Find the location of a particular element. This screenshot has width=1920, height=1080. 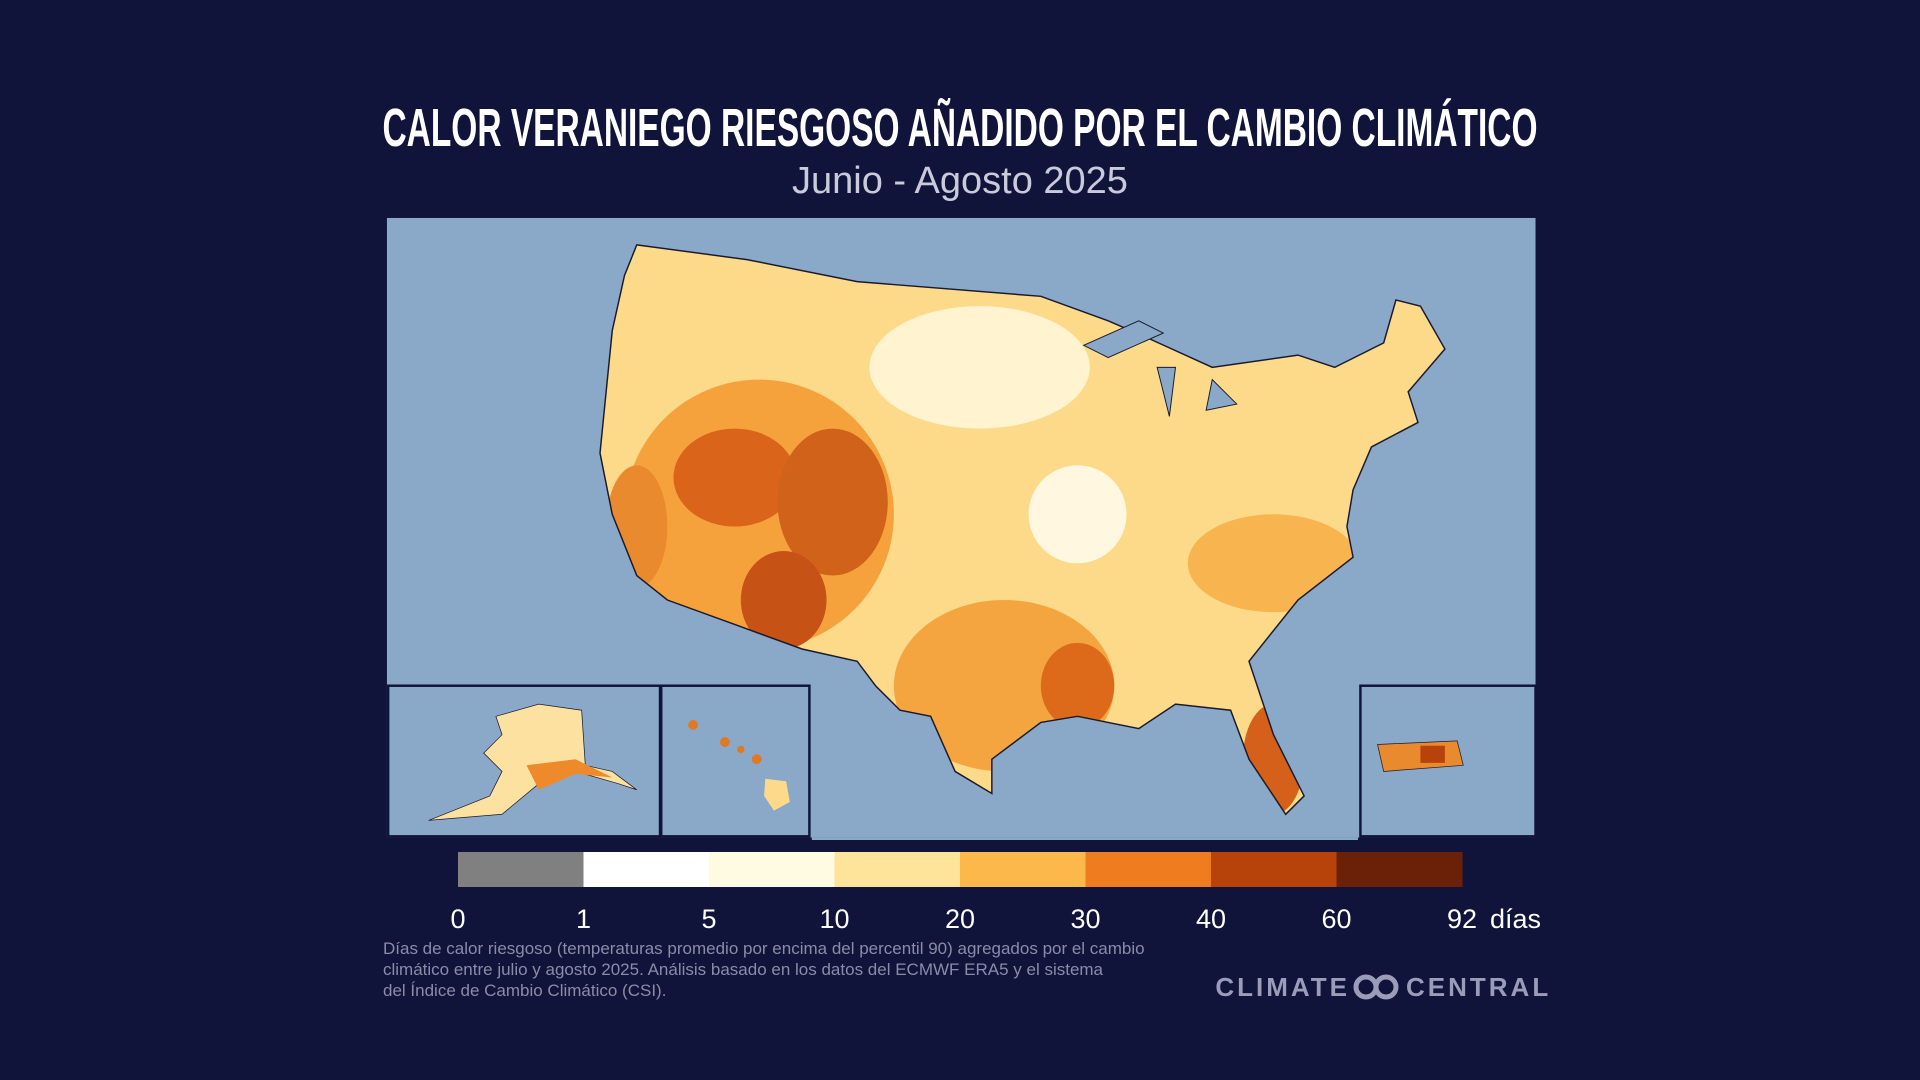

legend-tick-label: 1 is located at coordinates (583, 919).